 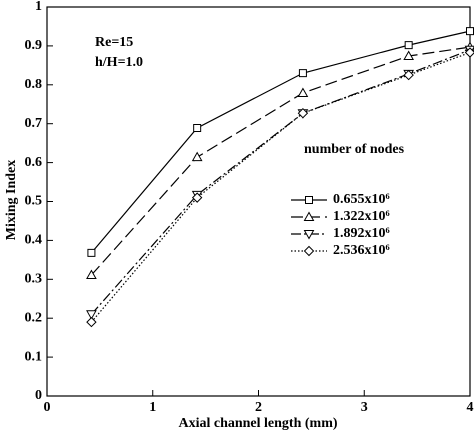 What do you see at coordinates (34, 279) in the screenshot?
I see `y-tick-label: 0.3` at bounding box center [34, 279].